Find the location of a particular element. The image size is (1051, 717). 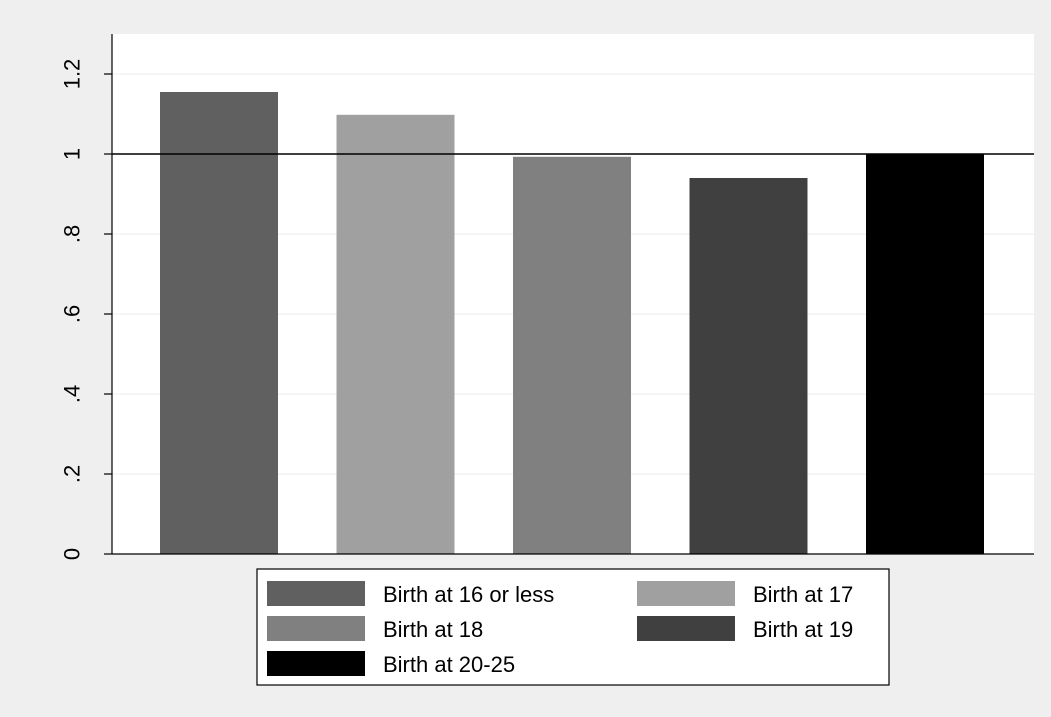

legend-label-1: Birth at 16 or less is located at coordinates (468, 594).